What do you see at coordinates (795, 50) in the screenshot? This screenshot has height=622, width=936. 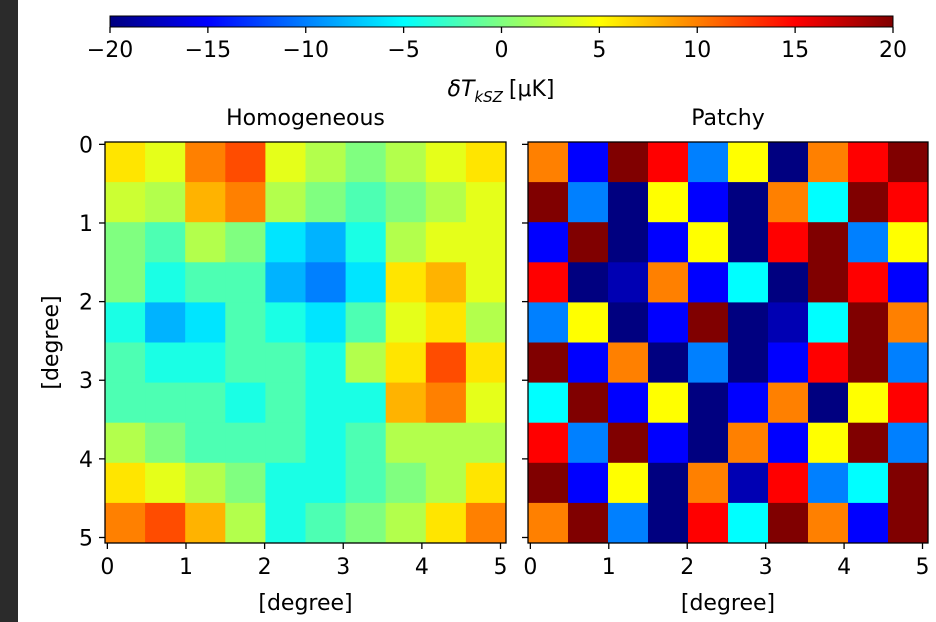 I see `colorbar-tick-label: 15` at bounding box center [795, 50].